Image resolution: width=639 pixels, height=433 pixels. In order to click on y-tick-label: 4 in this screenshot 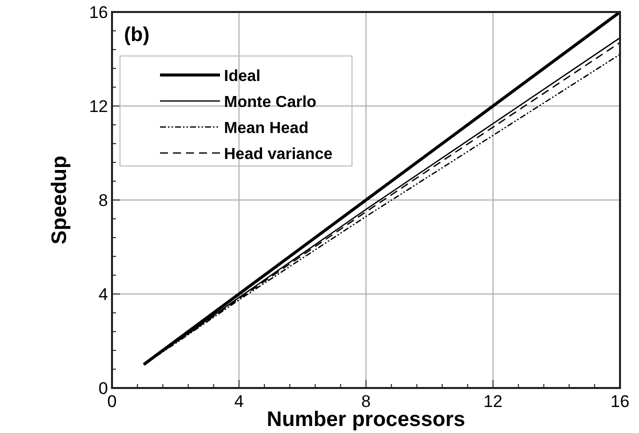, I will do `click(103, 294)`.